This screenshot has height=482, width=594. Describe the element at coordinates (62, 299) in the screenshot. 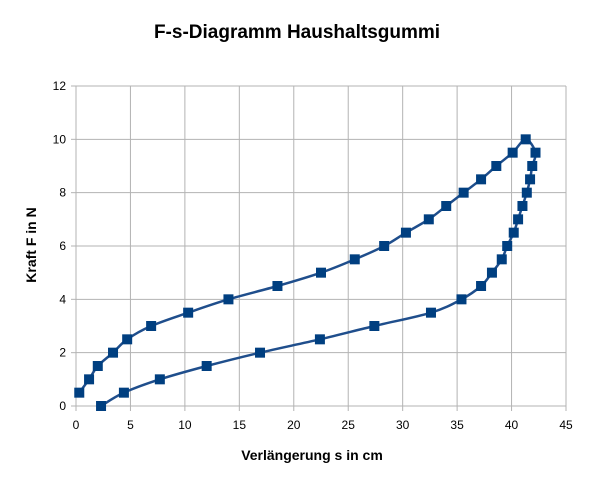

I see `y-tick-label: 4` at that location.